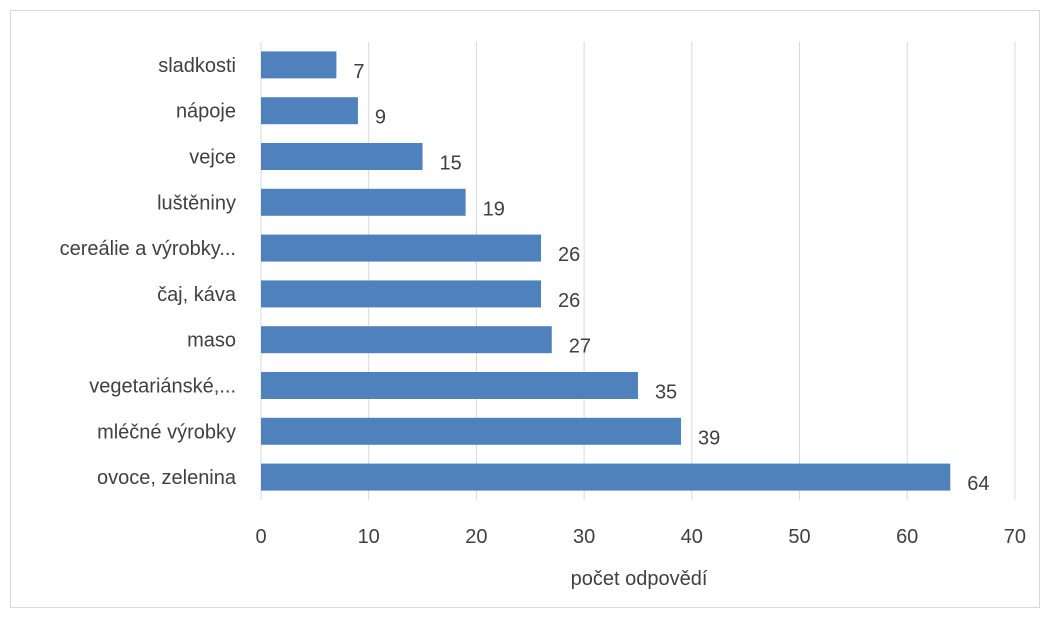  I want to click on x-tick-label: 20, so click(476, 537).